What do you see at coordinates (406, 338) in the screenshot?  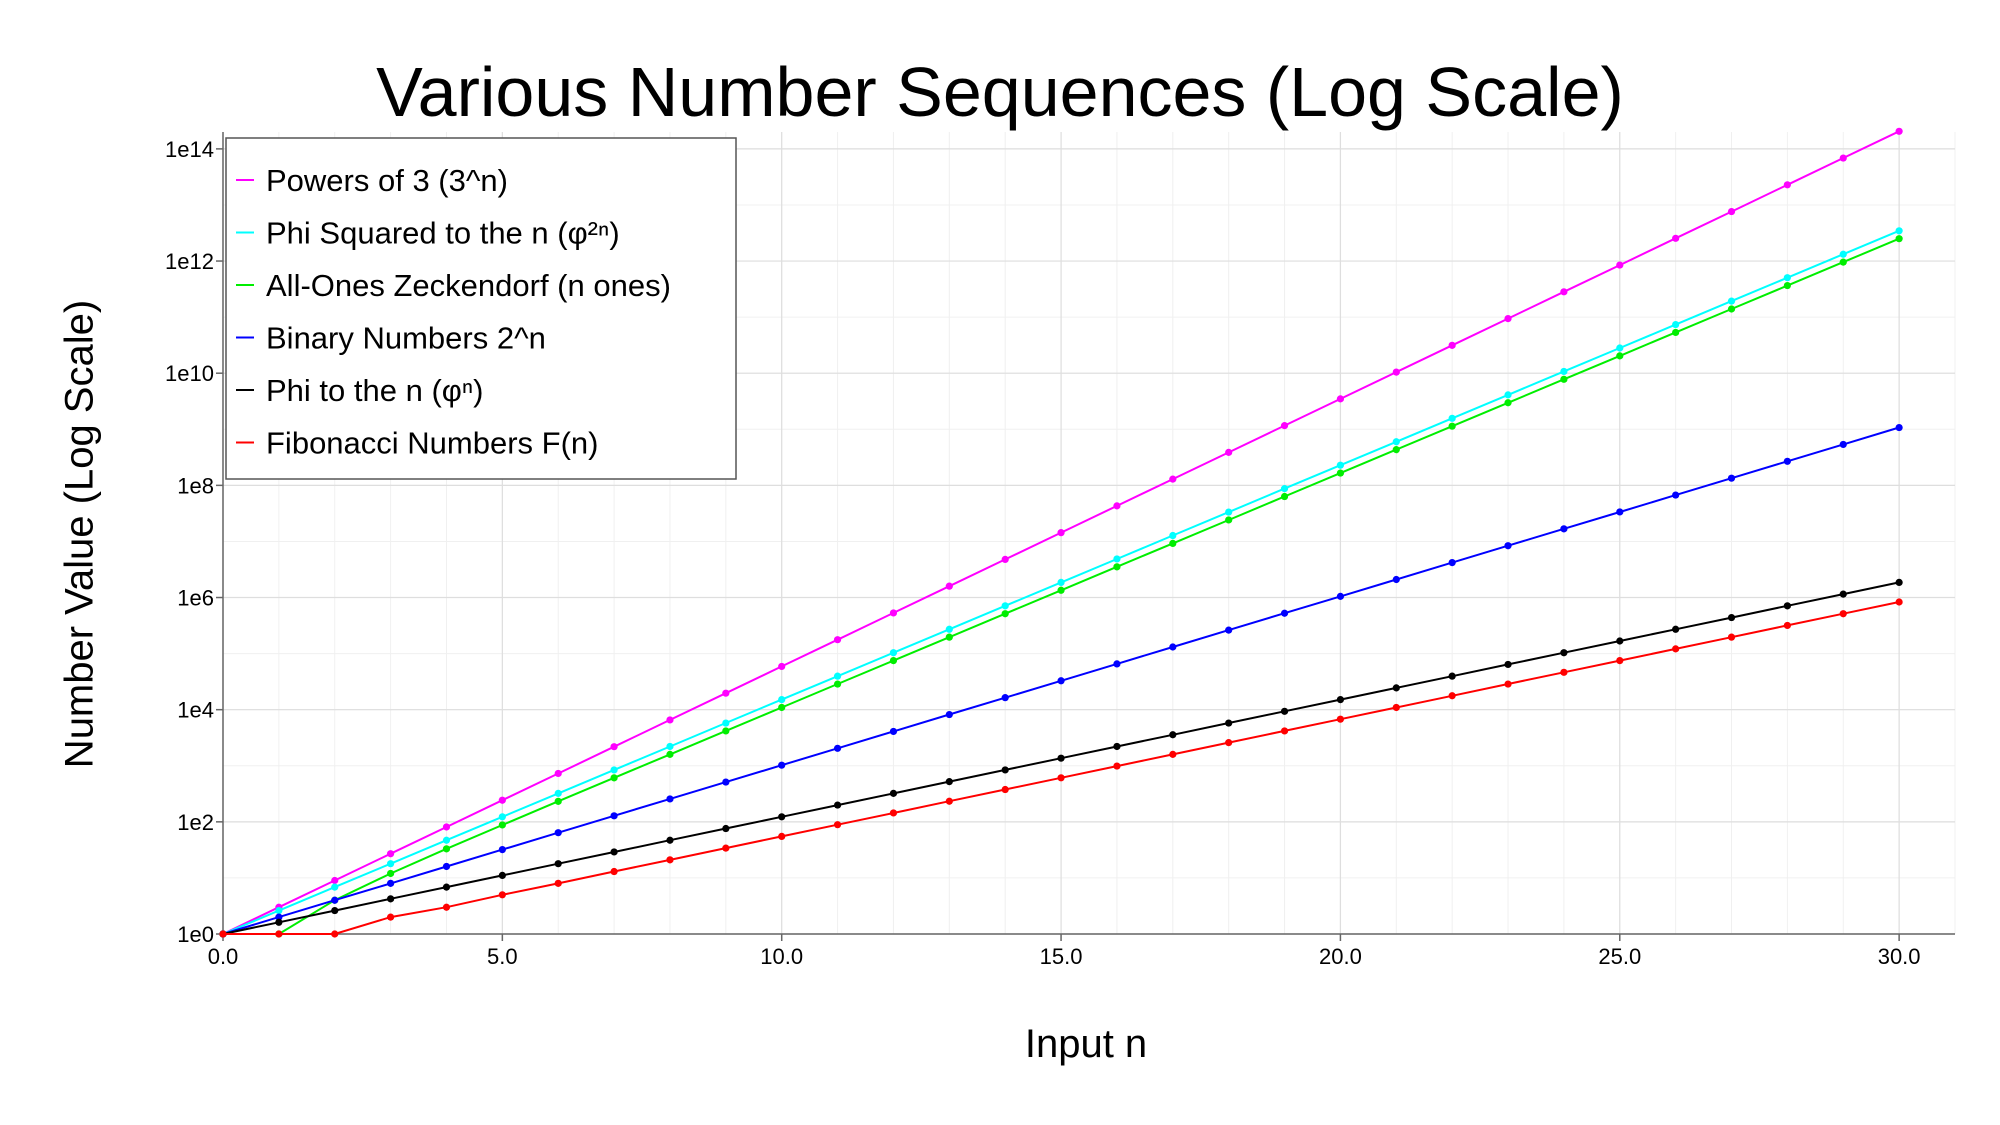 I see `legend-entry: Binary Numbers 2^n` at bounding box center [406, 338].